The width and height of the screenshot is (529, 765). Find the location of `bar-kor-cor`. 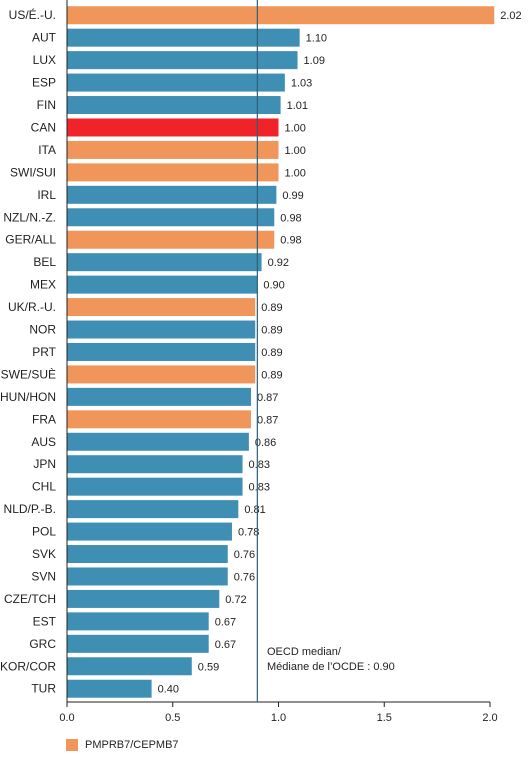

bar-kor-cor is located at coordinates (129, 666).